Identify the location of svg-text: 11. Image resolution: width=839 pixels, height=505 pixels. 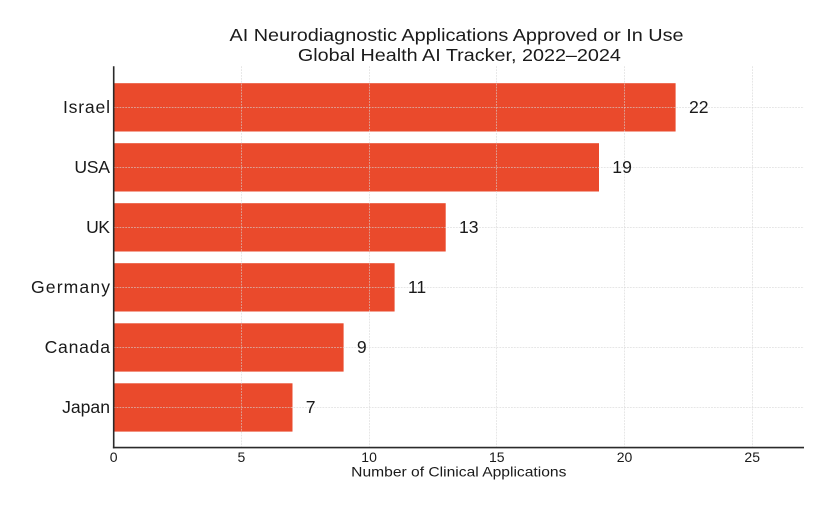
(417, 287).